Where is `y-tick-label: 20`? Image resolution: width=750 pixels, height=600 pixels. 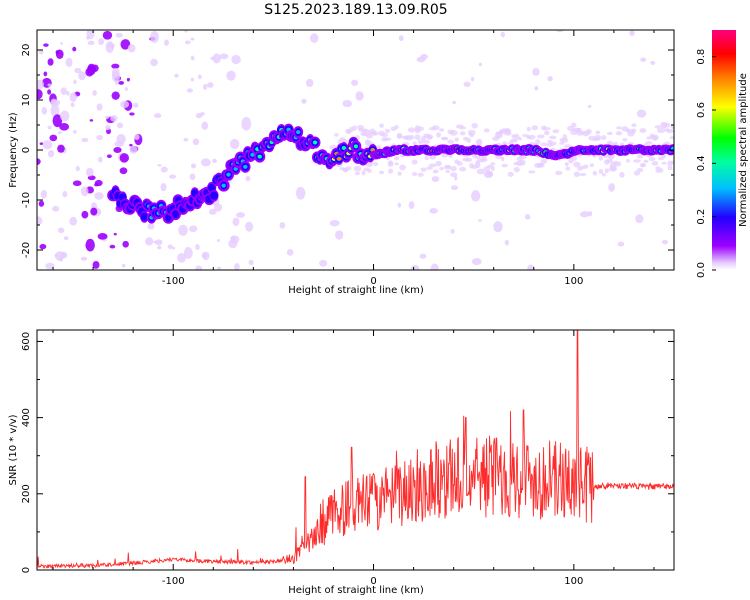 y-tick-label: 20 is located at coordinates (26, 50).